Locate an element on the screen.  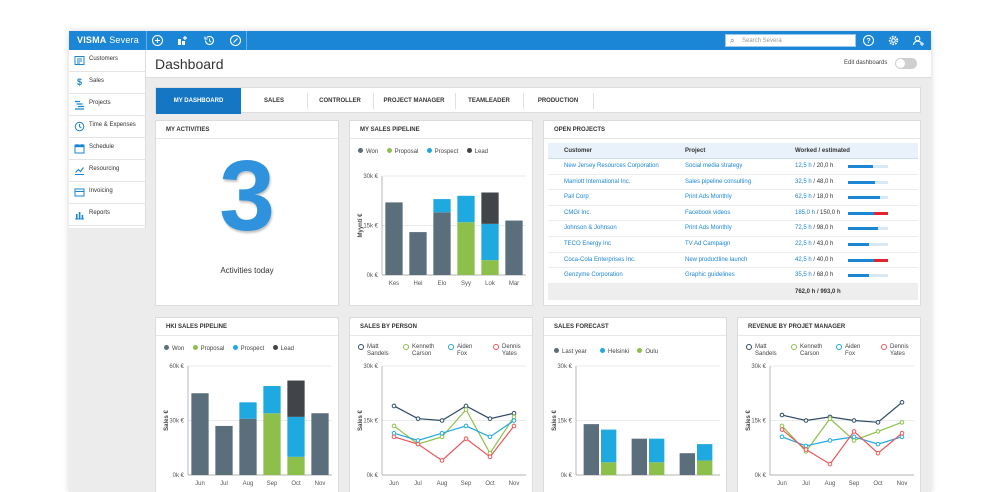
line-dennis-yates is located at coordinates (842, 447).